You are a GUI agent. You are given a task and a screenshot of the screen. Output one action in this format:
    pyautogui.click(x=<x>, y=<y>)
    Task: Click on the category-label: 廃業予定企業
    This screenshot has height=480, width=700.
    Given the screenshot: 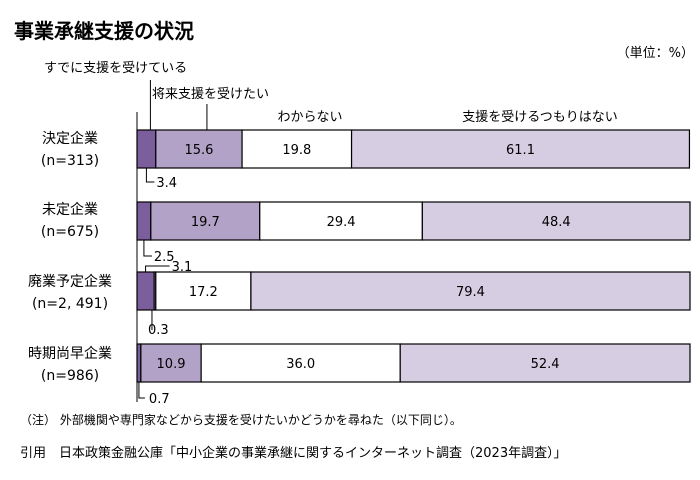 What is the action you would take?
    pyautogui.click(x=70, y=281)
    